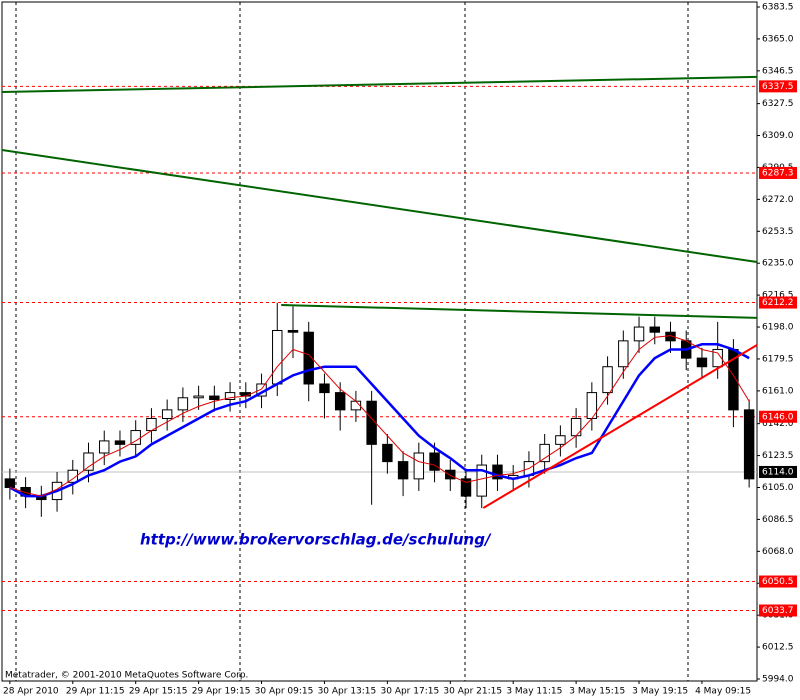  Describe the element at coordinates (316, 540) in the screenshot. I see `watermark: http://www.brokervorschlag.de/schulung/` at that location.